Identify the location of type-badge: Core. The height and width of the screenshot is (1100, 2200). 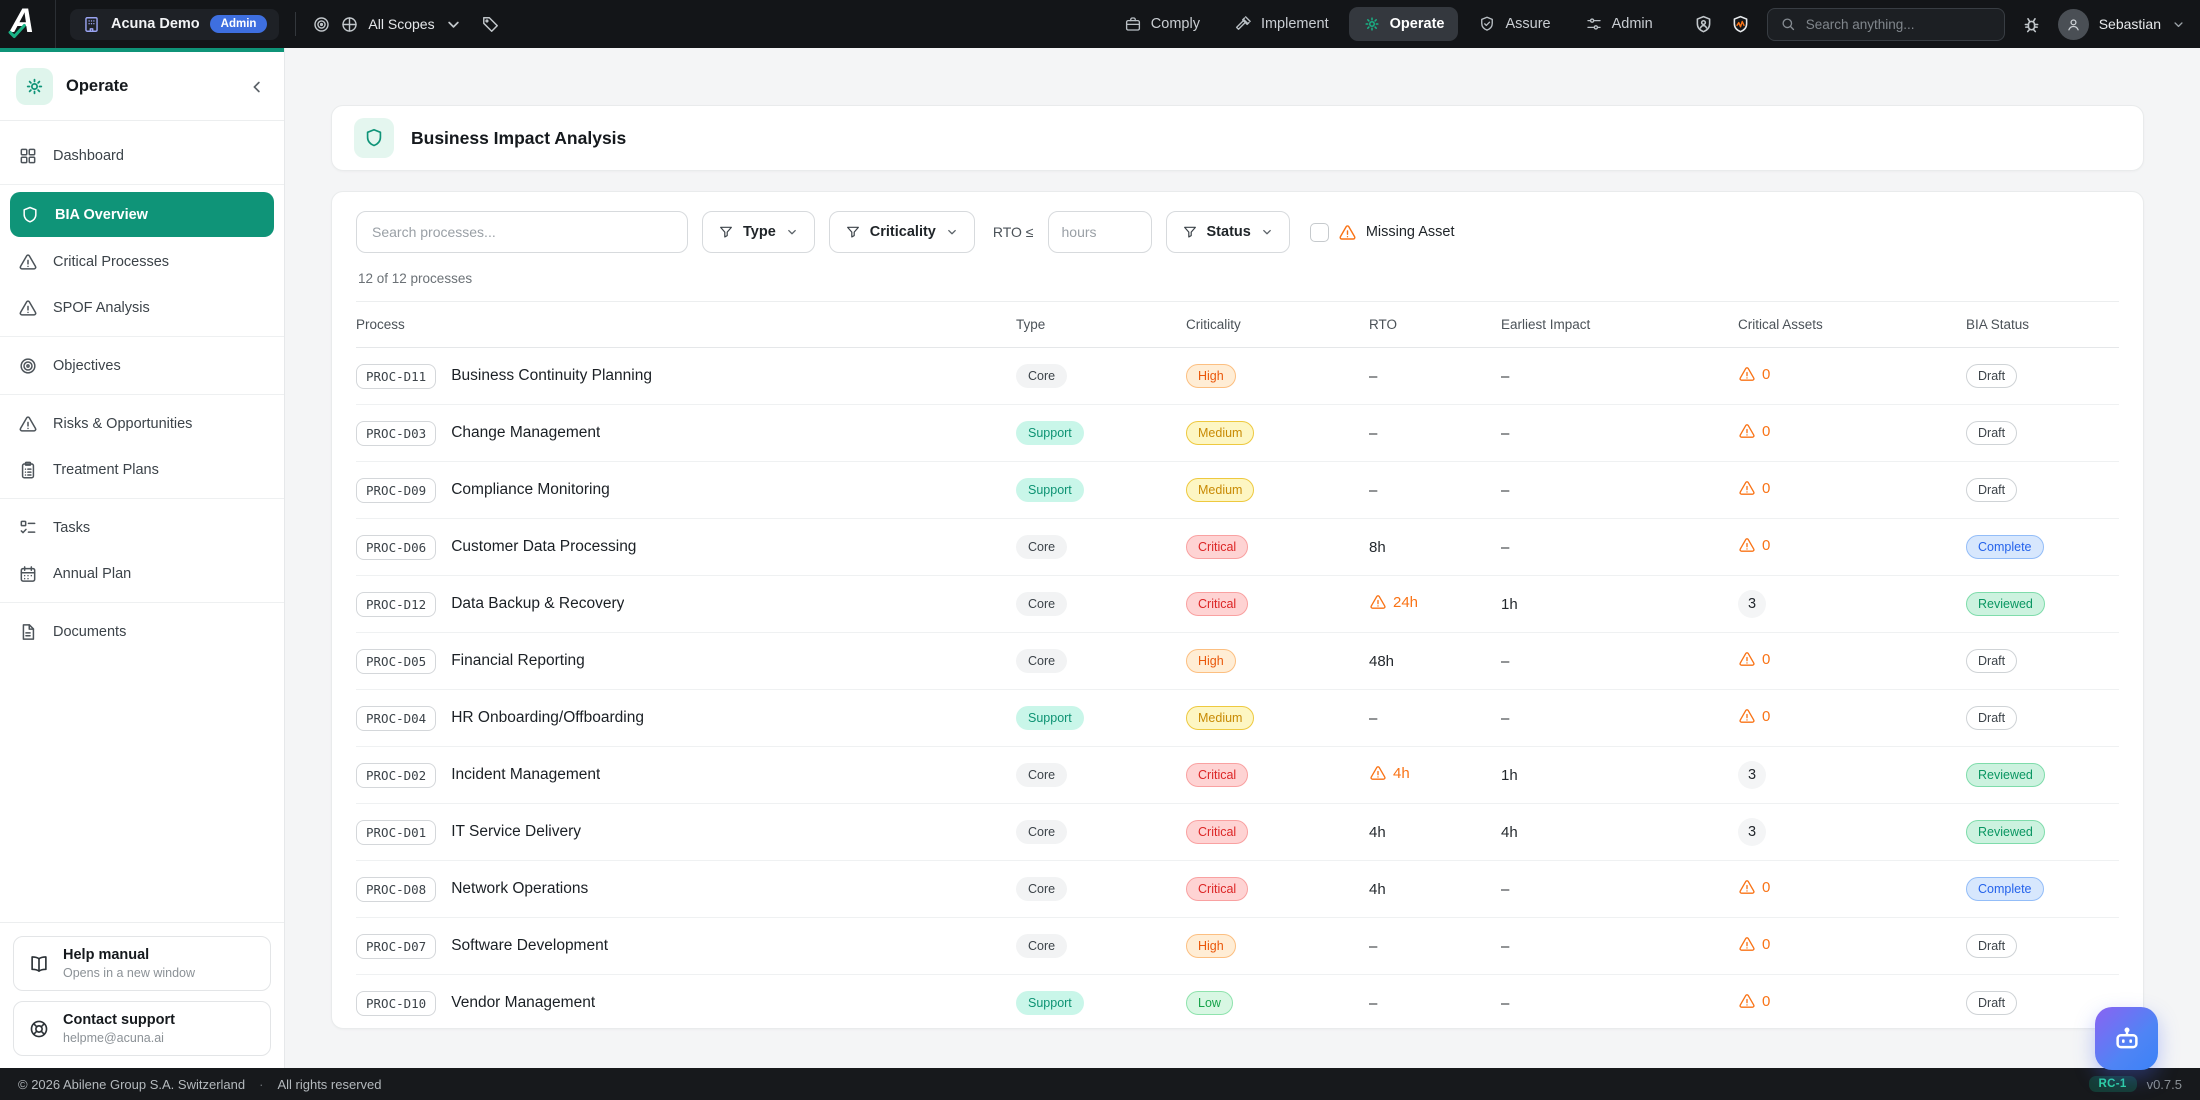
(1042, 889).